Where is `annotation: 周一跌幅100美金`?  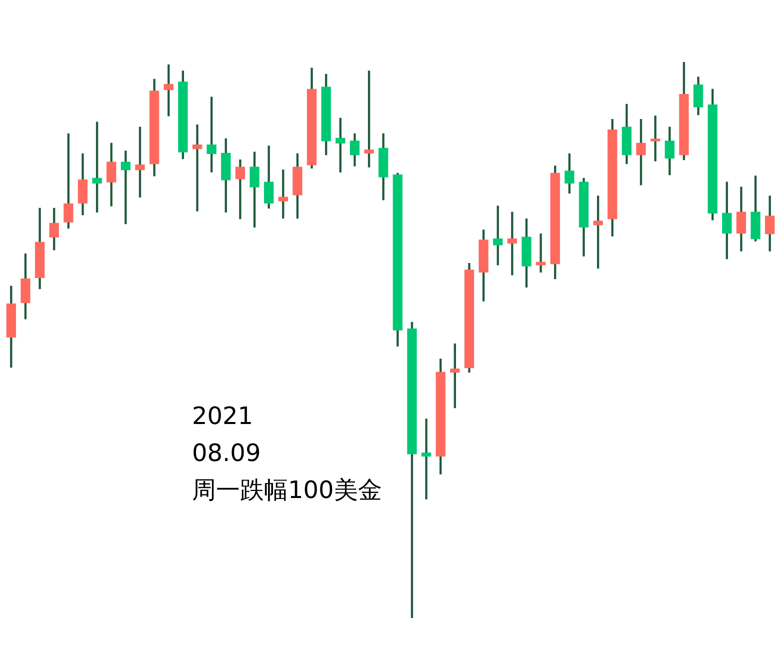 annotation: 周一跌幅100美金 is located at coordinates (287, 490).